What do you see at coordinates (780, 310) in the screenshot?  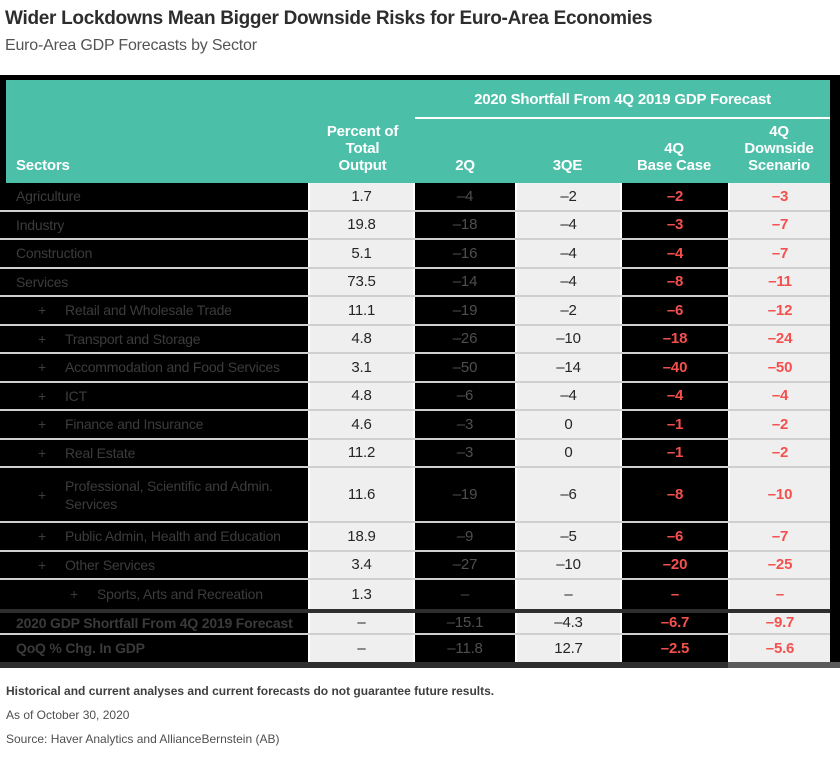 I see `q4-downside-cell: –12` at bounding box center [780, 310].